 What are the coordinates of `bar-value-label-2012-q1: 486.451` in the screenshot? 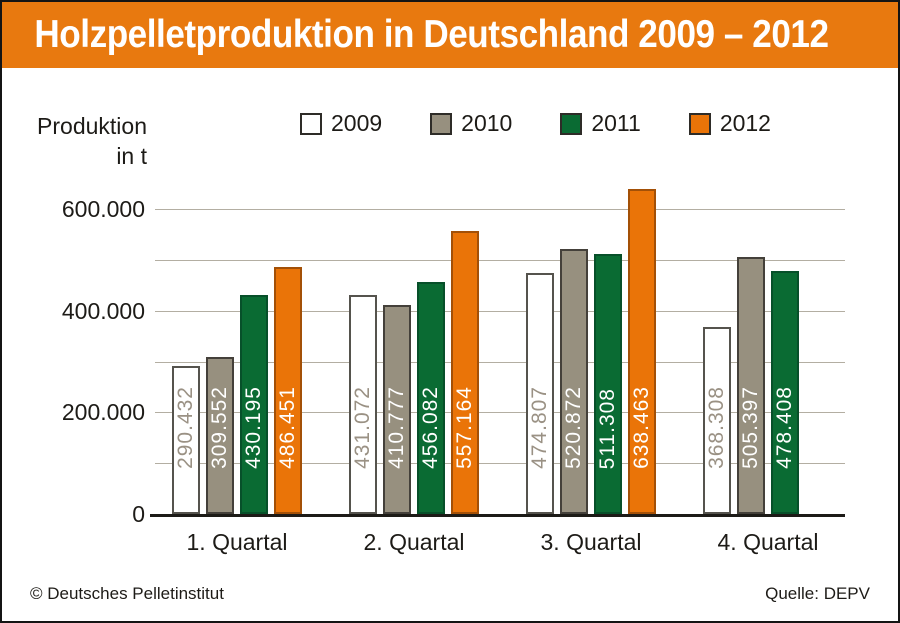 It's located at (287, 427).